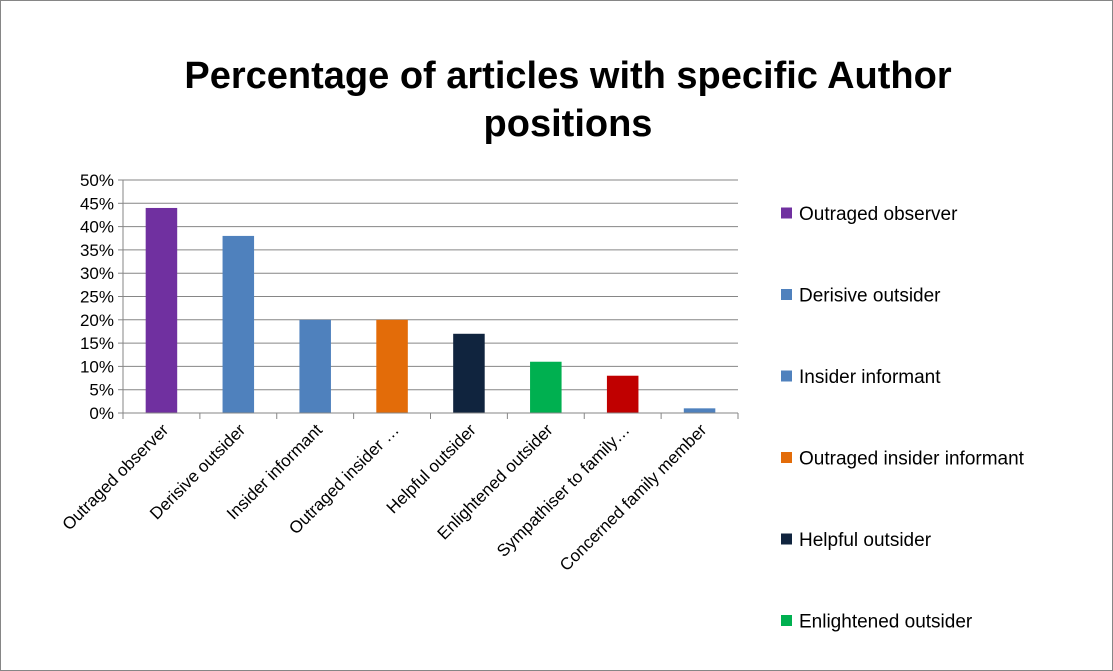  Describe the element at coordinates (870, 377) in the screenshot. I see `legend-label: Insider informant` at that location.